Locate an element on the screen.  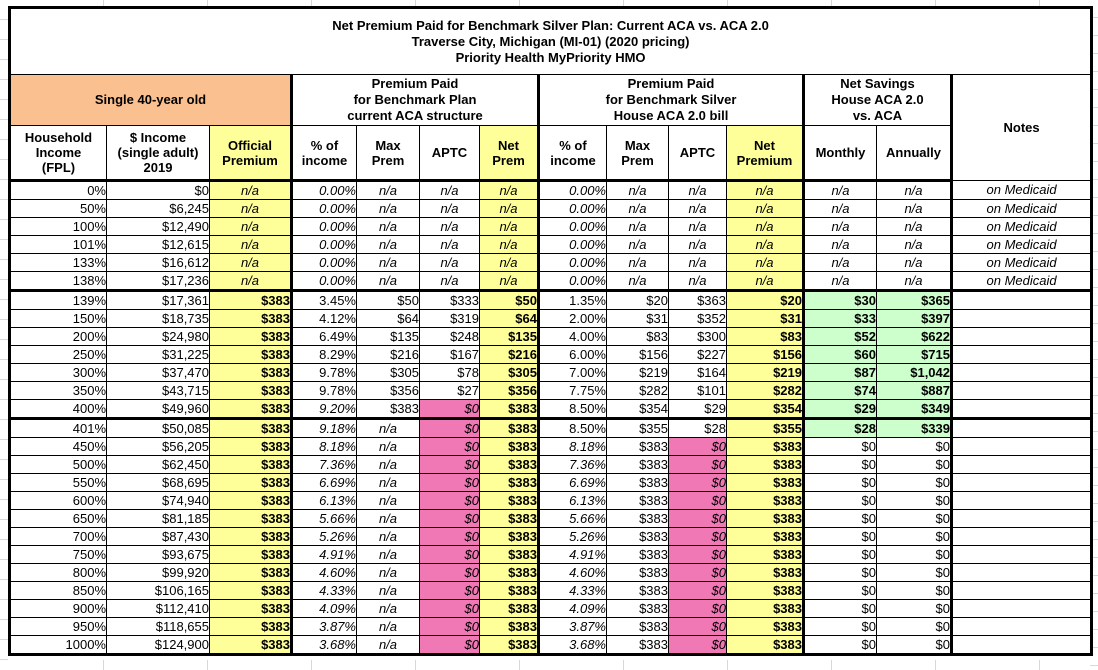
cell-fpl: 850% is located at coordinates (58, 590).